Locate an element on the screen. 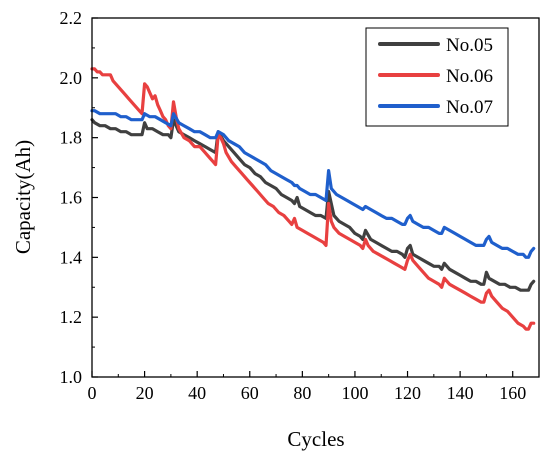 The image size is (550, 459). y-tick-label: 1.6 is located at coordinates (71, 198).